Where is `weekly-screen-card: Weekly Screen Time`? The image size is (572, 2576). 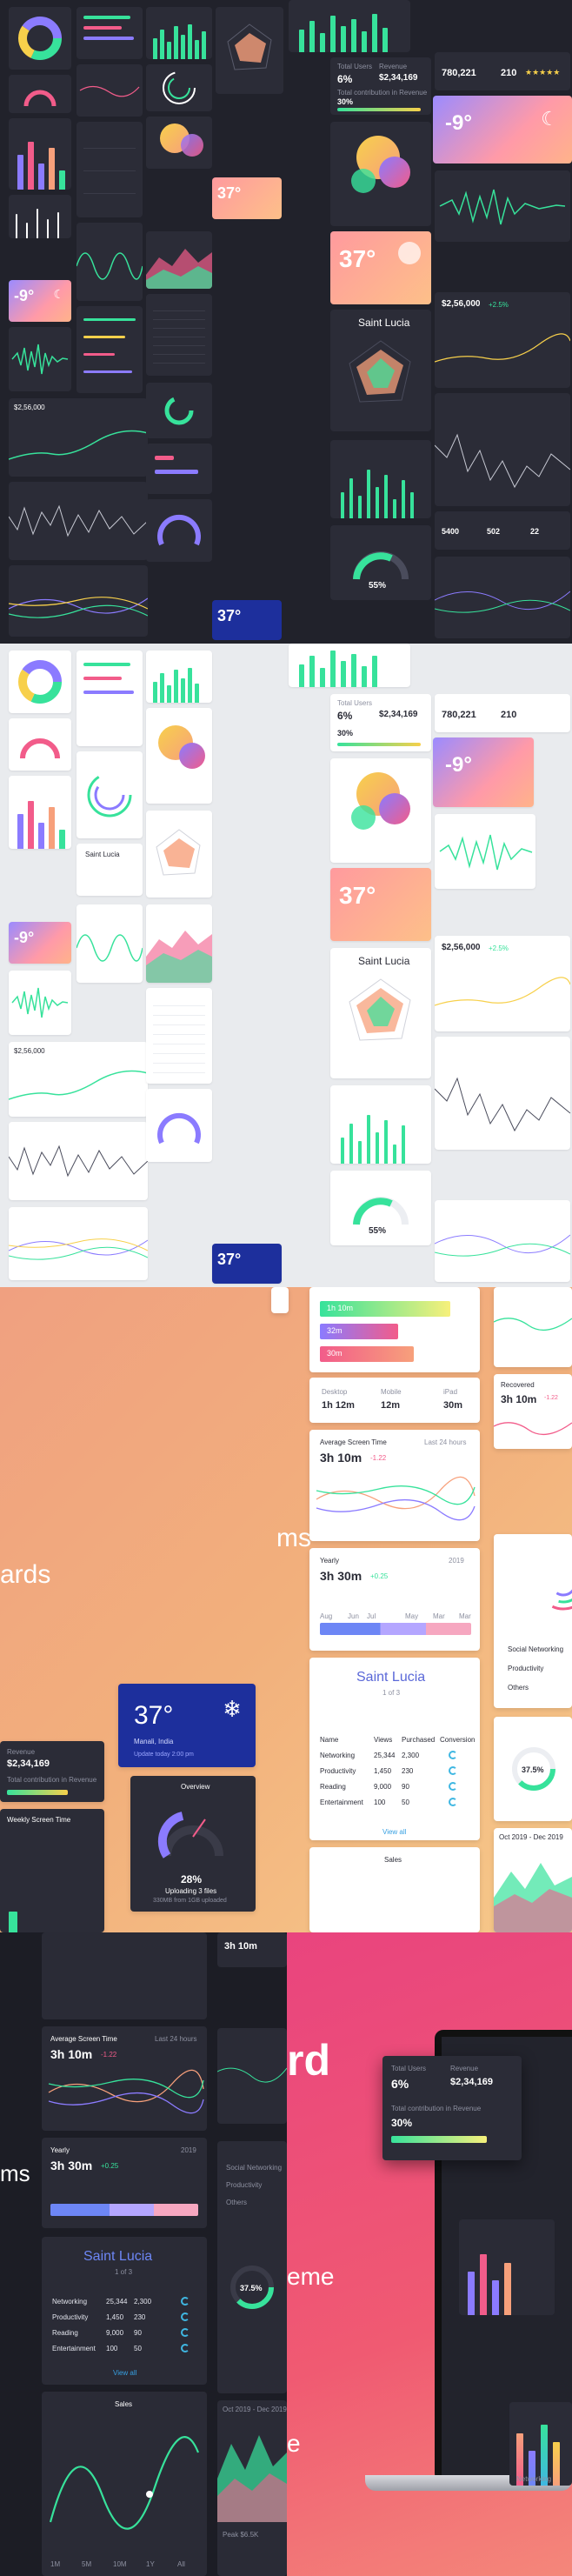
weekly-screen-card: Weekly Screen Time is located at coordinates (52, 1870).